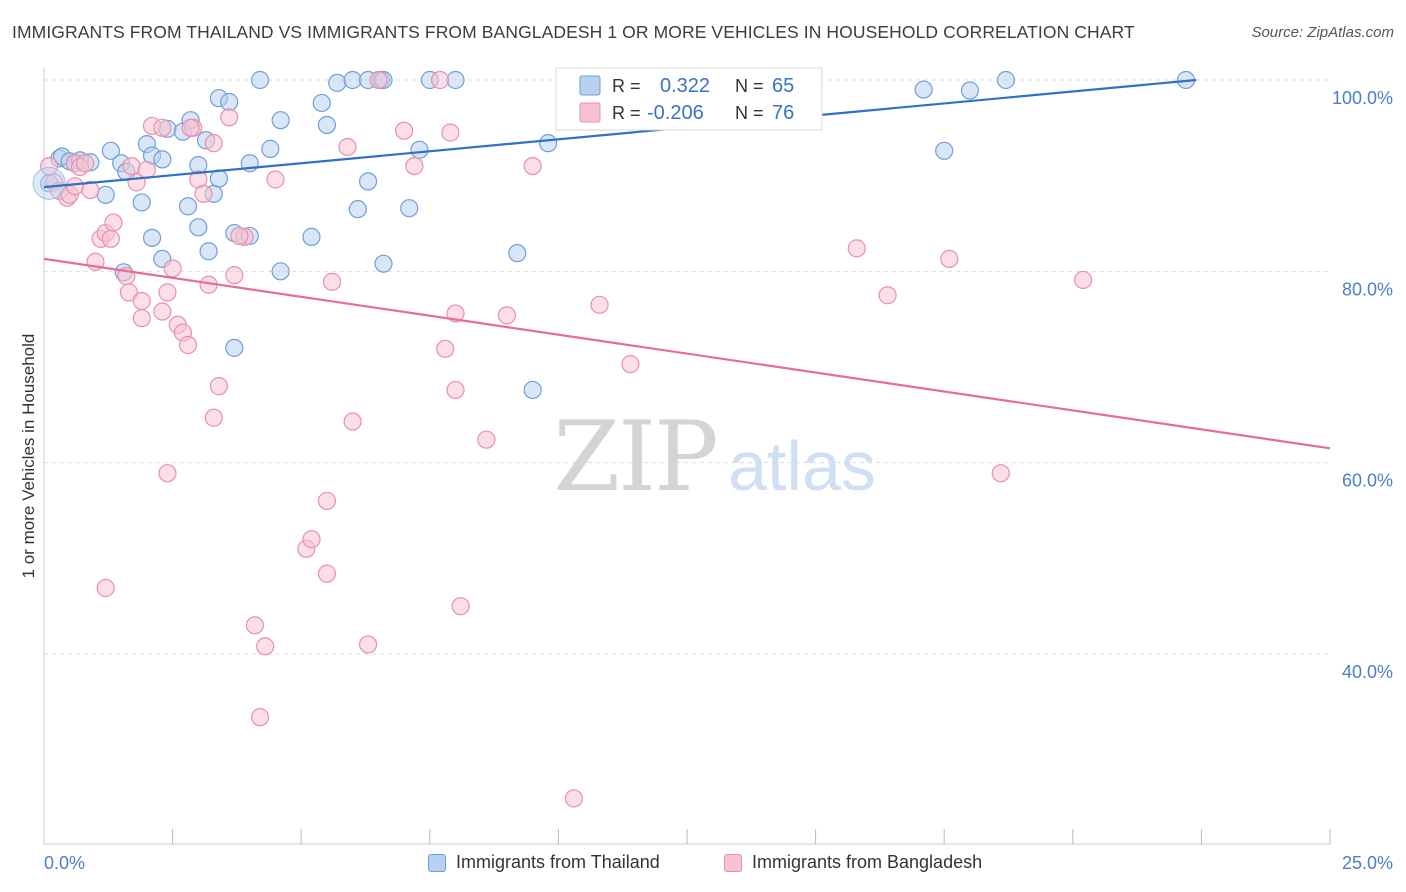 This screenshot has width=1406, height=892. Describe the element at coordinates (590, 85) in the screenshot. I see `legend-swatch-thailand` at that location.